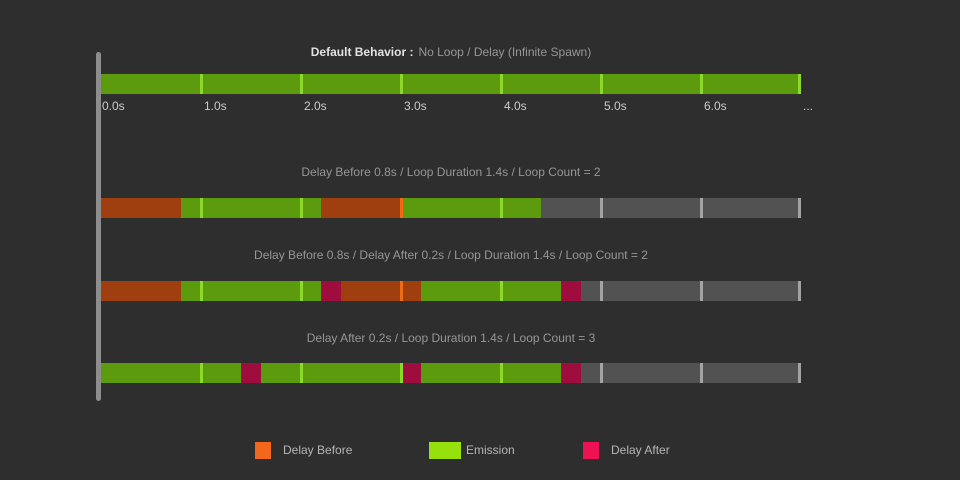 This screenshot has height=480, width=960. Describe the element at coordinates (640, 450) in the screenshot. I see `legend-label: Delay After` at that location.